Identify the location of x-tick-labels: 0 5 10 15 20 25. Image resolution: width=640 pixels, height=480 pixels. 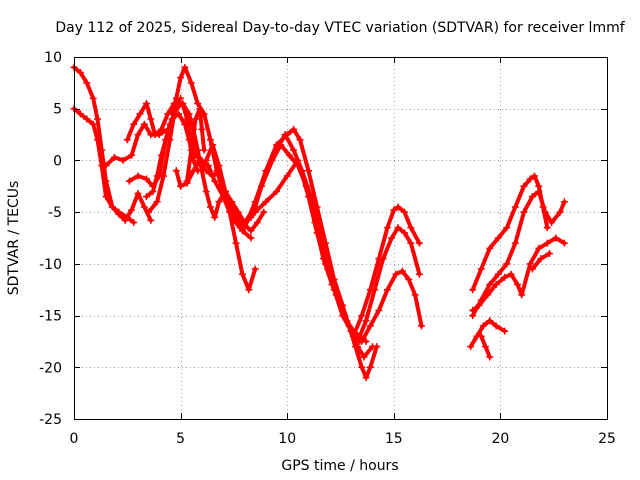
(343, 439).